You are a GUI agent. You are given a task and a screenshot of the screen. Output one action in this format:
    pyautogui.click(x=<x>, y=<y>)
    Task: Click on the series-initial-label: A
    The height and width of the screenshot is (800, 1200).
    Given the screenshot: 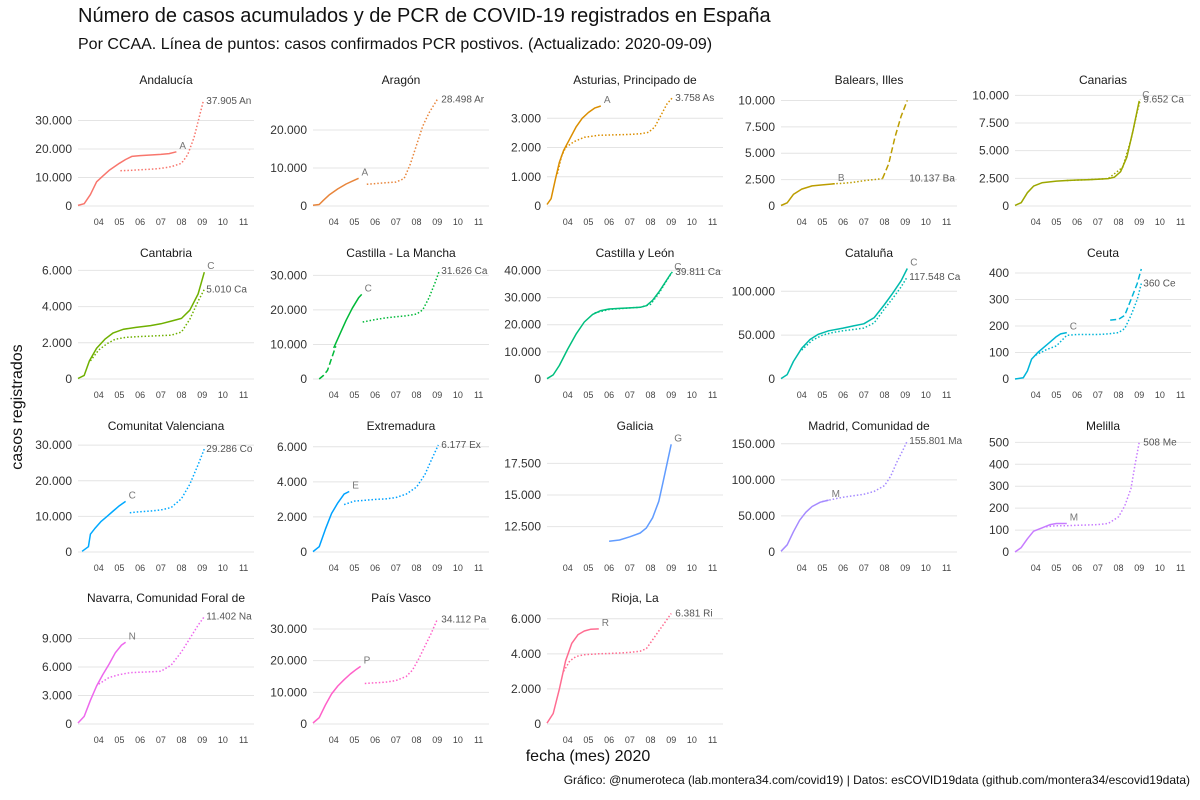 What is the action you would take?
    pyautogui.click(x=182, y=146)
    